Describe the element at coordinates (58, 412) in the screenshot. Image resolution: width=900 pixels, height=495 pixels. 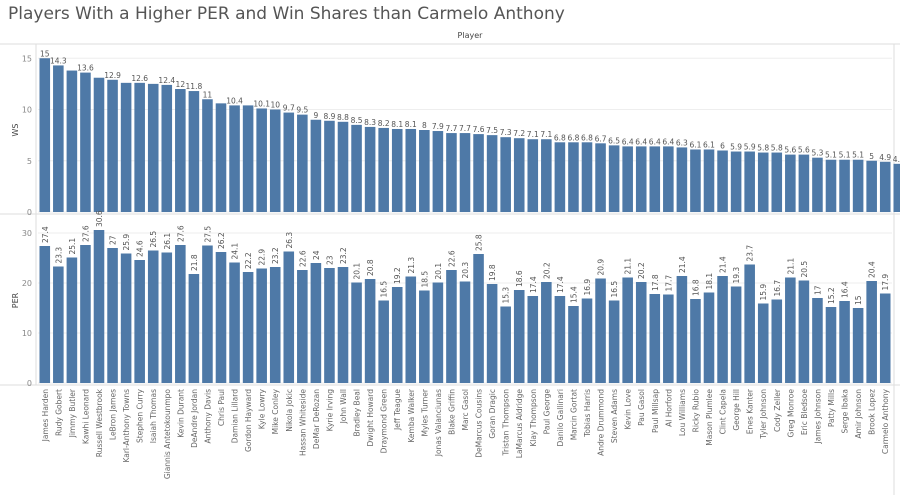
I see `player-name-label: Rudy Gobert` at that location.